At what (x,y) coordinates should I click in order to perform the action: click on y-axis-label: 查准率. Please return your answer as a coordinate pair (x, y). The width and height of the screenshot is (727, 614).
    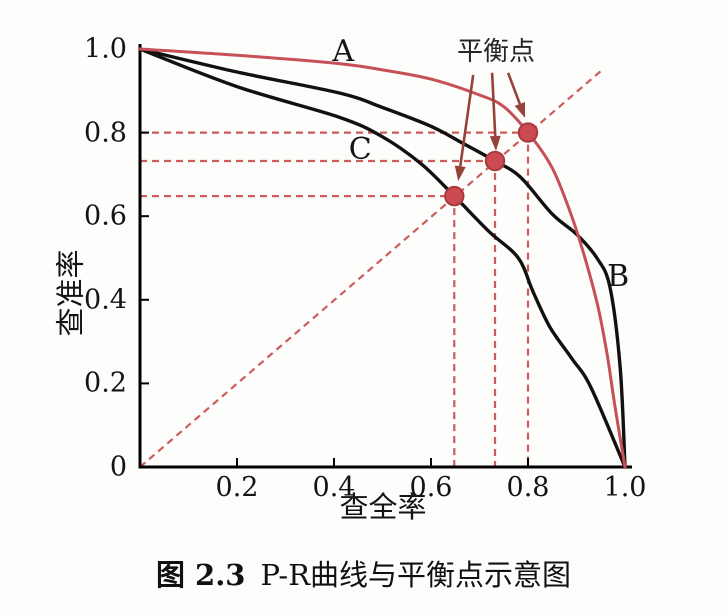
    Looking at the image, I should click on (70, 293).